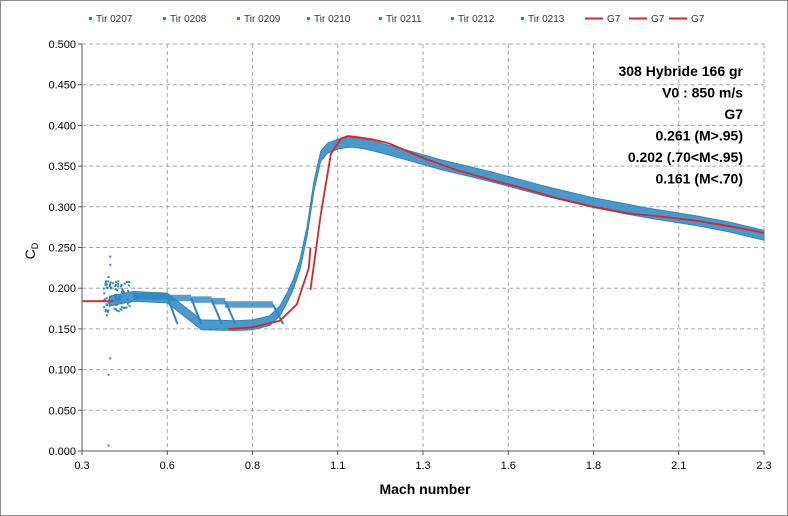 The image size is (788, 516). I want to click on annotation-line: 0.161 (M<.70), so click(699, 179).